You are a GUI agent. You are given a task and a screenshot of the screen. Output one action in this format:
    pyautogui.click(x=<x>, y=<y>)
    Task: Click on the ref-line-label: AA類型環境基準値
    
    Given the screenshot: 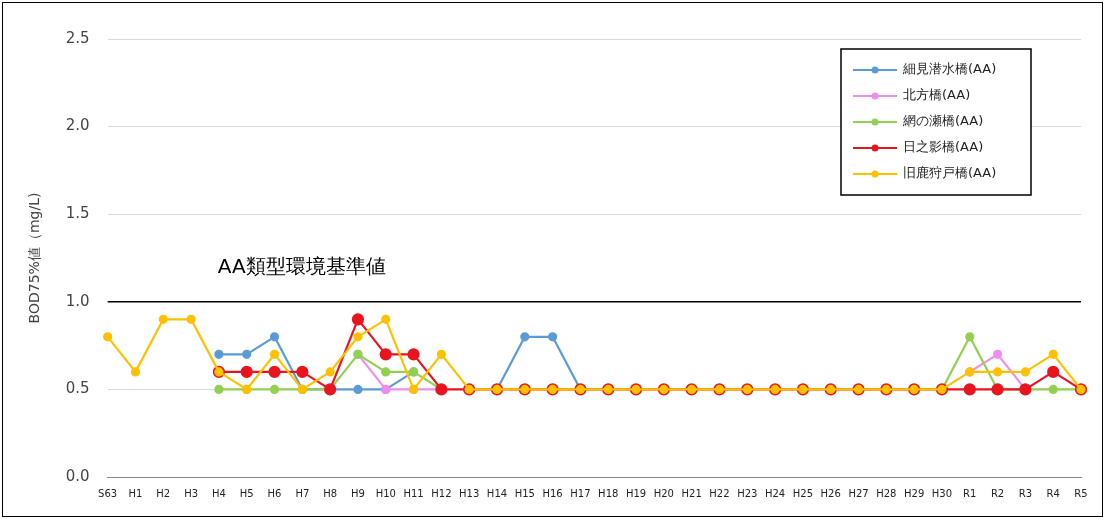 What is the action you would take?
    pyautogui.click(x=301, y=266)
    